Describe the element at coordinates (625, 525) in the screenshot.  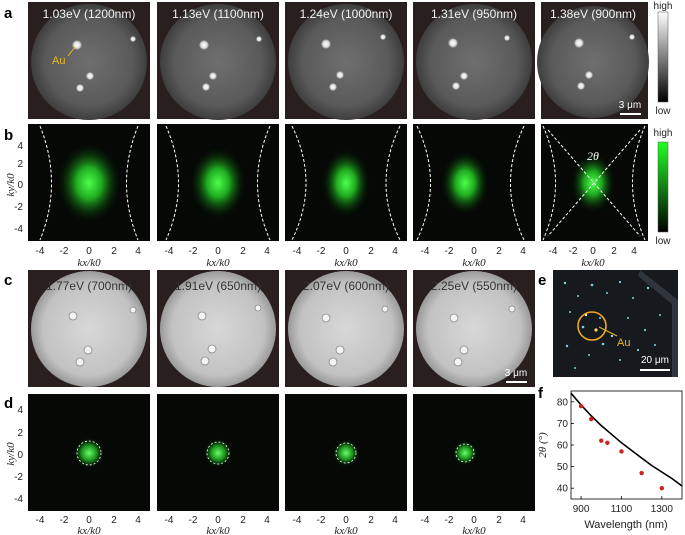
I see `x-axis-label: Wavelength (nm)` at that location.